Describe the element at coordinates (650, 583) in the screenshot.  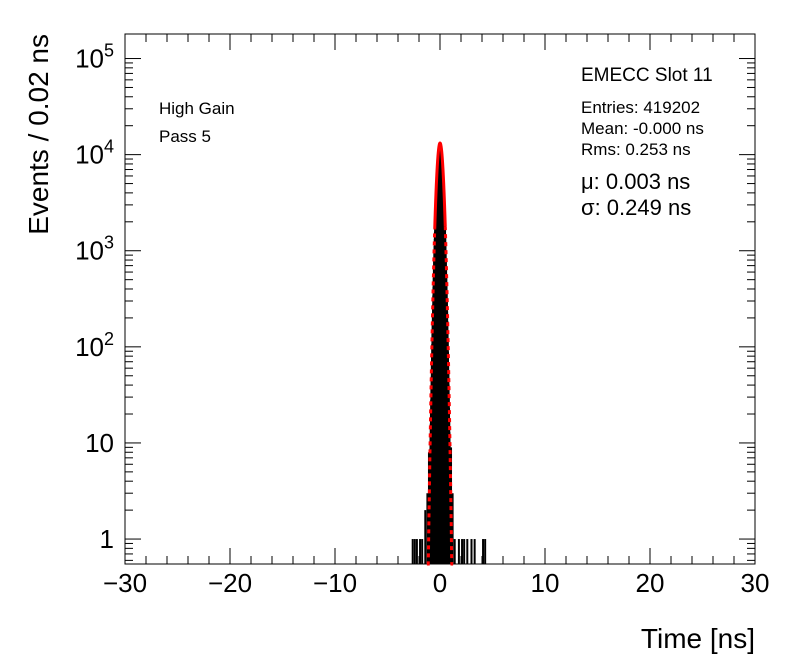
I see `x-tick-label: 20` at that location.